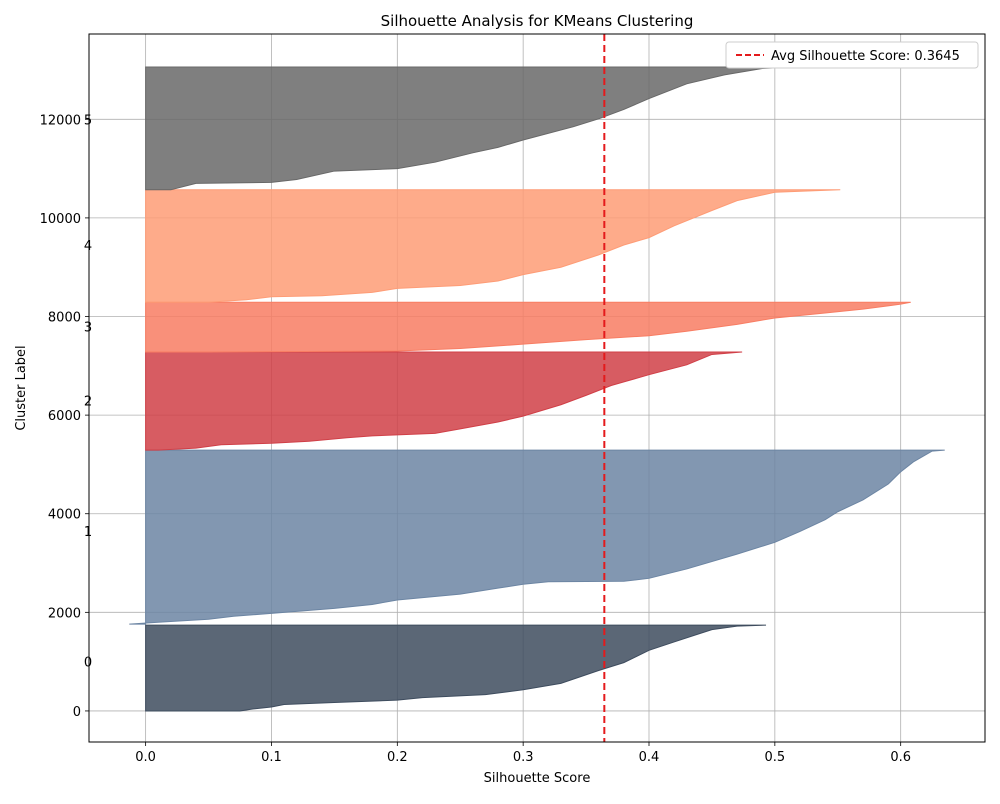 Image resolution: width=1000 pixels, height=804 pixels. Describe the element at coordinates (88, 246) in the screenshot. I see `cluster-4-label: 4` at that location.